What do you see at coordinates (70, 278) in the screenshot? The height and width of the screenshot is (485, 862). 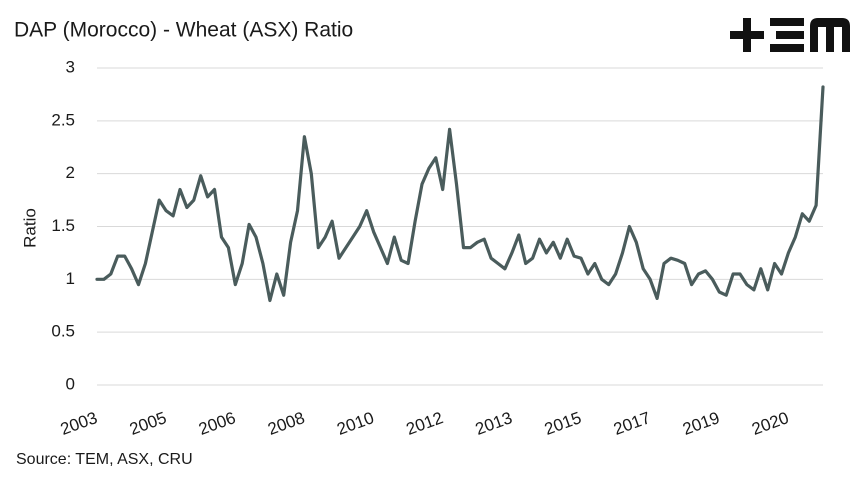 I see `y-tick-label: 1` at bounding box center [70, 278].